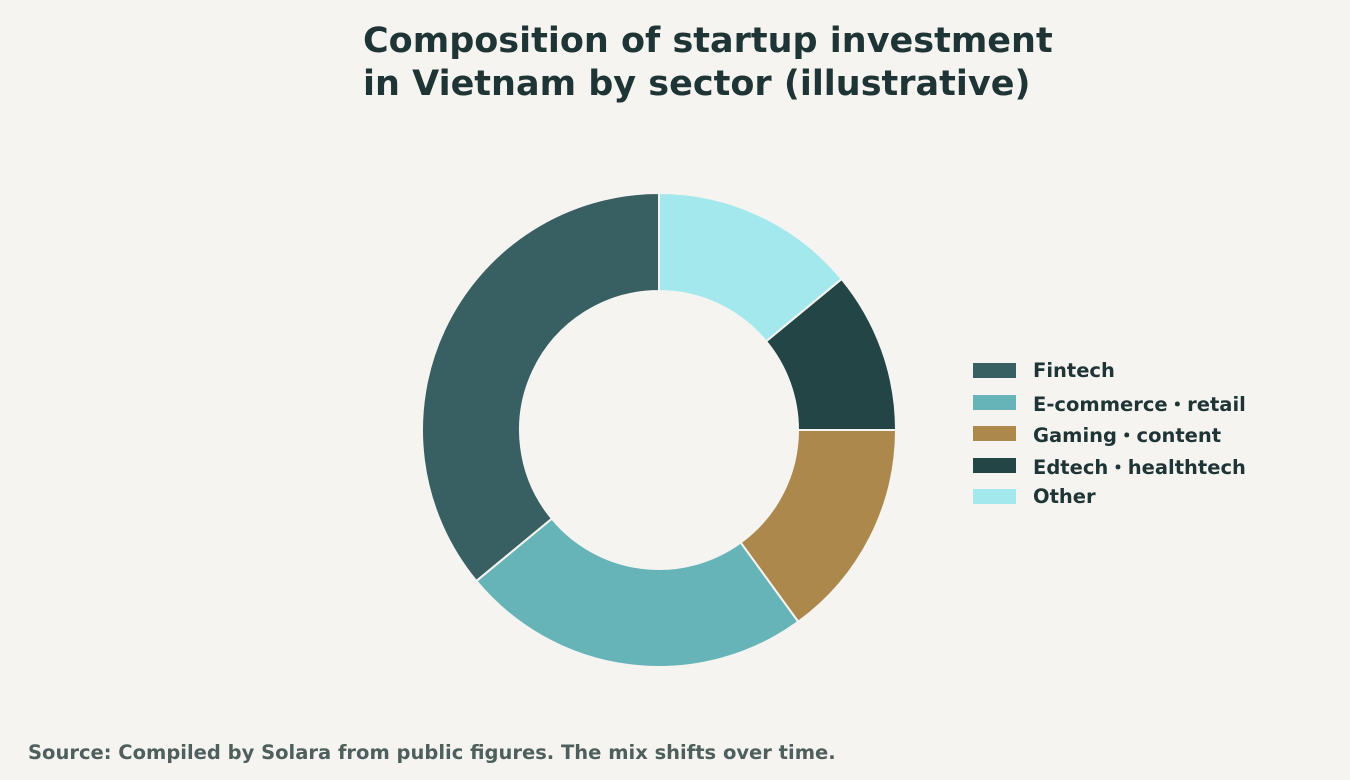  I want to click on legend-swatch-ecommerce-retail, so click(994, 402).